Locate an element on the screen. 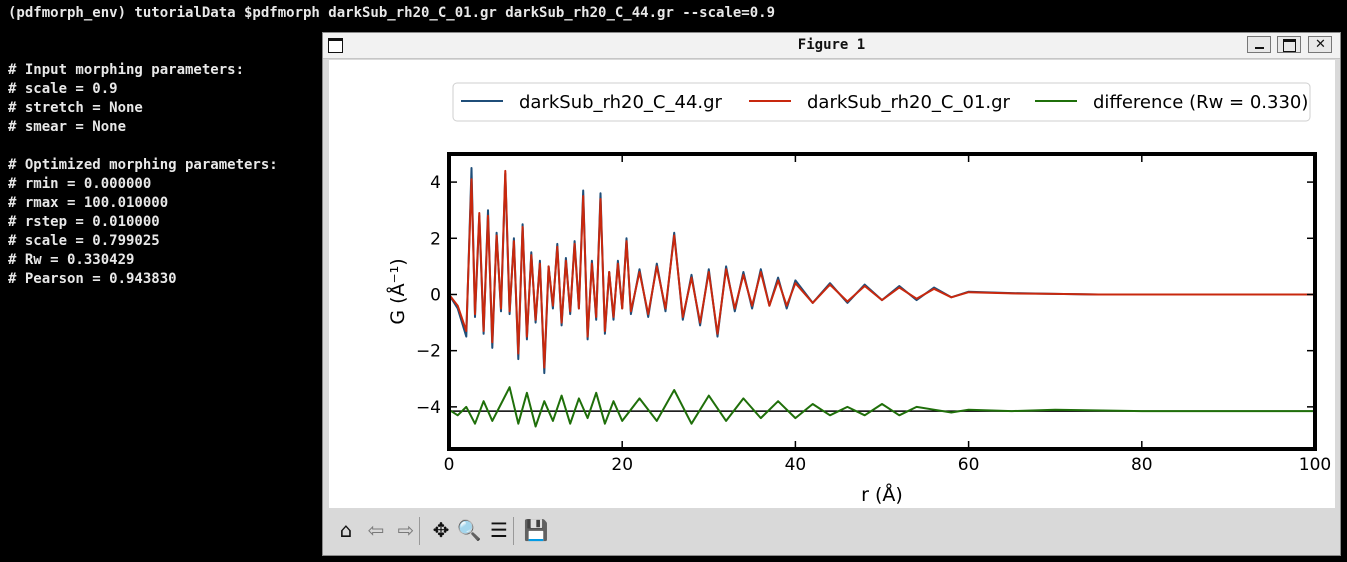 The height and width of the screenshot is (562, 1347). y-tick-label: −2 is located at coordinates (428, 352).